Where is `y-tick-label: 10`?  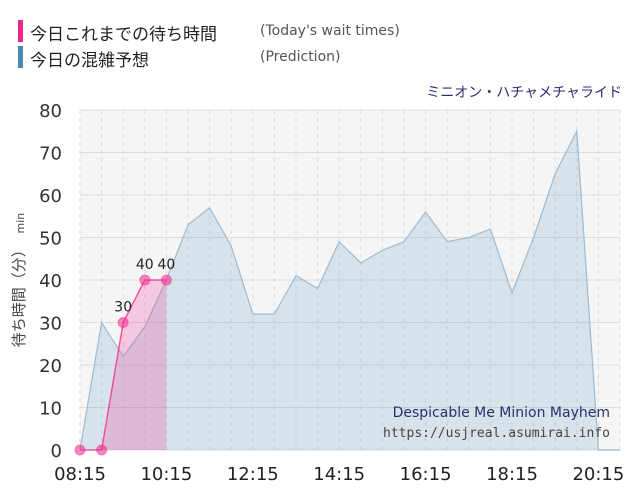 y-tick-label: 10 is located at coordinates (50, 409).